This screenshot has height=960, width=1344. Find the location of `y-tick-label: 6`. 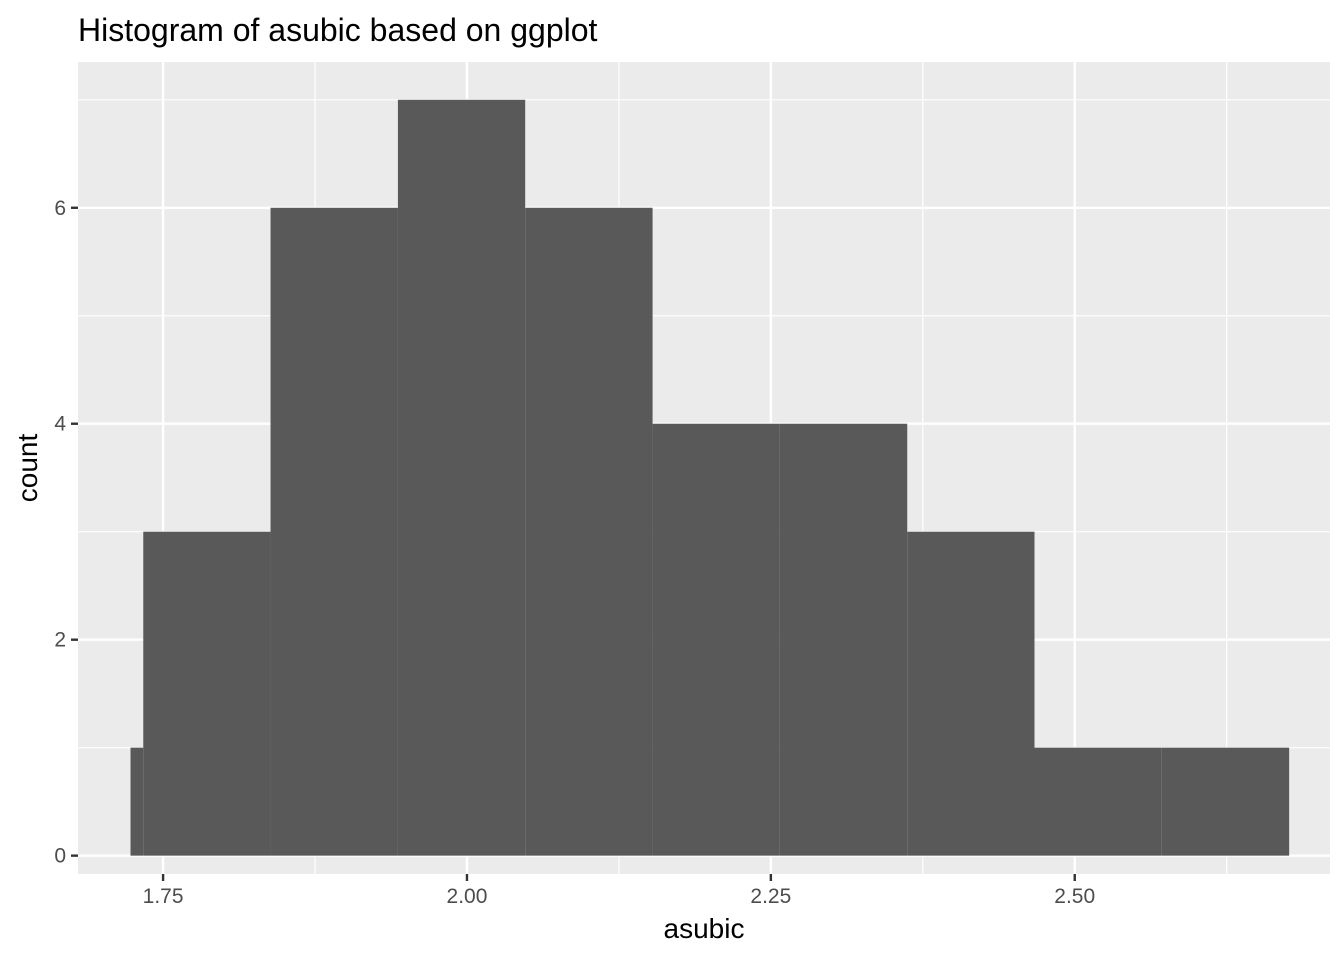

y-tick-label: 6 is located at coordinates (60, 208).